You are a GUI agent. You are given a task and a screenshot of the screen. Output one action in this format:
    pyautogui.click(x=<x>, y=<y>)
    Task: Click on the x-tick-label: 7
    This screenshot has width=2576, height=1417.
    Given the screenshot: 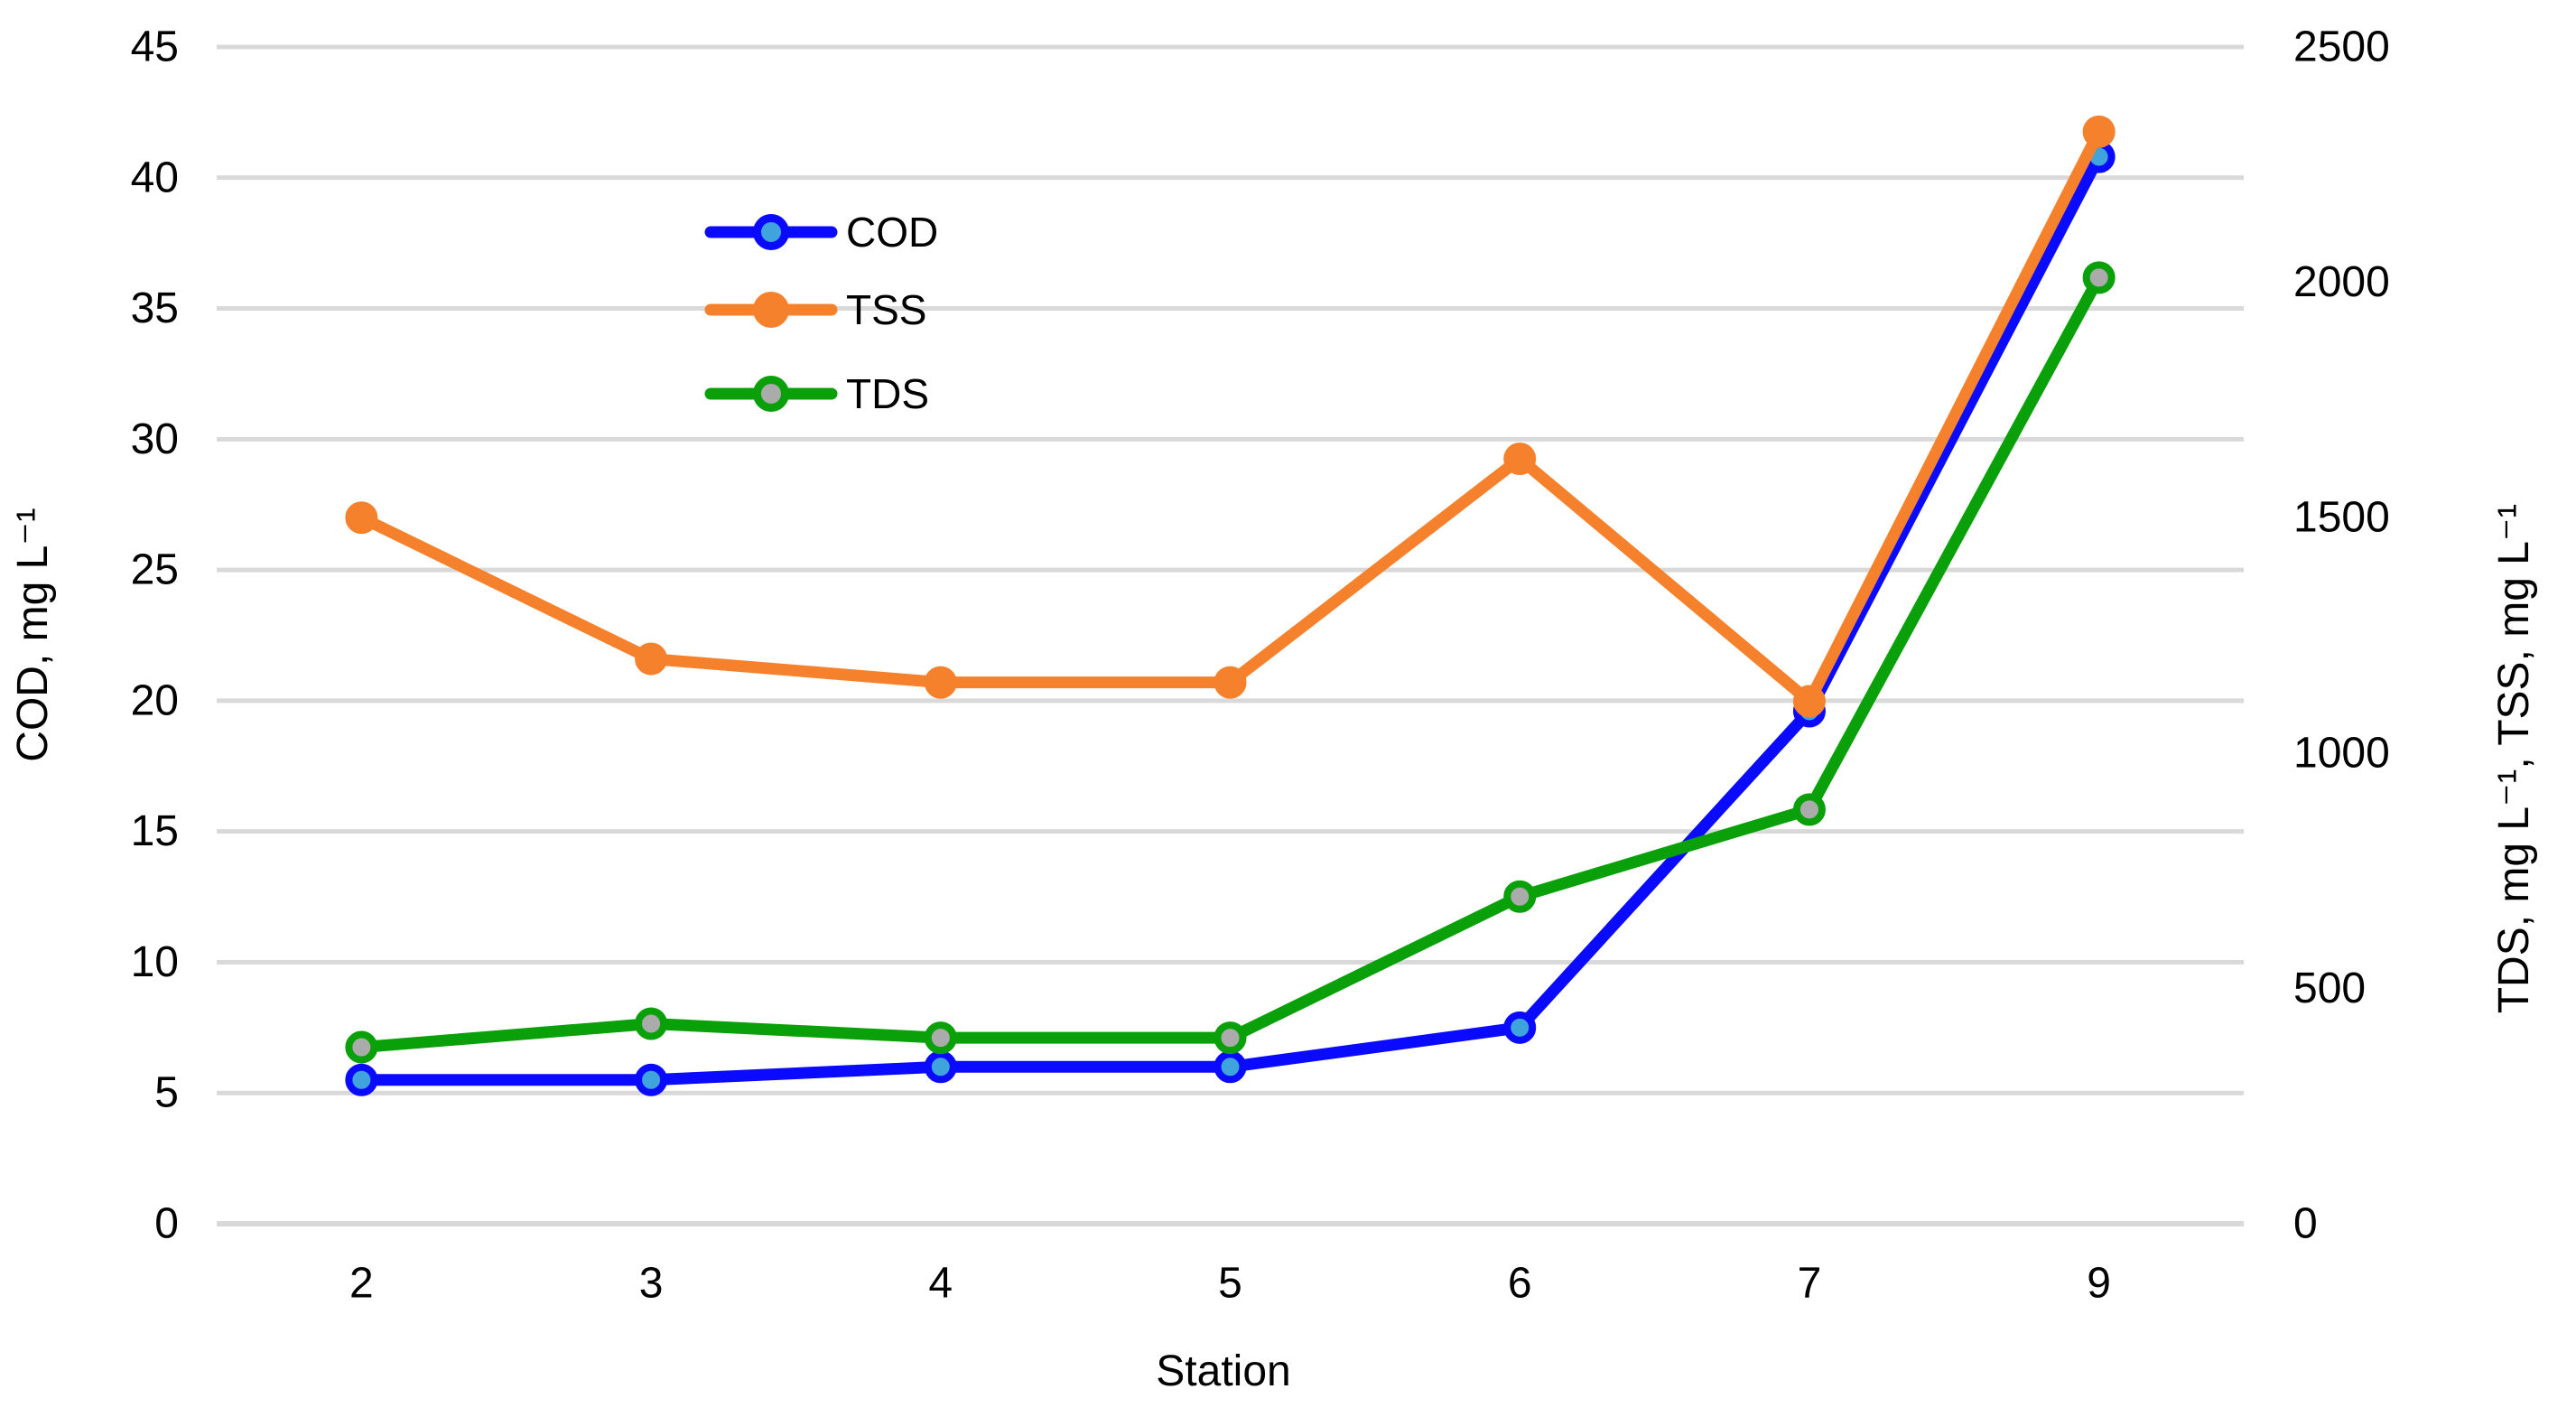 What is the action you would take?
    pyautogui.click(x=1810, y=1284)
    